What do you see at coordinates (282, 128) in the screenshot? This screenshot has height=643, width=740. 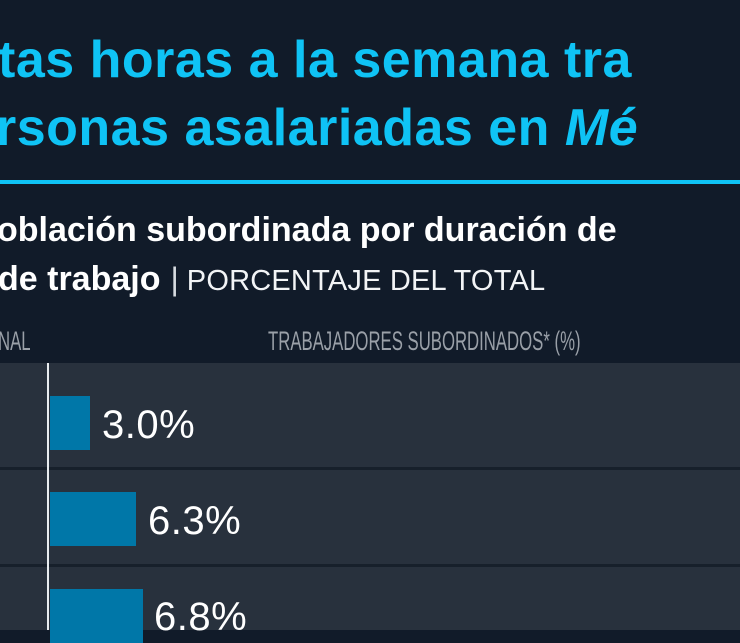 I see `title-line-2-main: rsonas asalariadas en` at bounding box center [282, 128].